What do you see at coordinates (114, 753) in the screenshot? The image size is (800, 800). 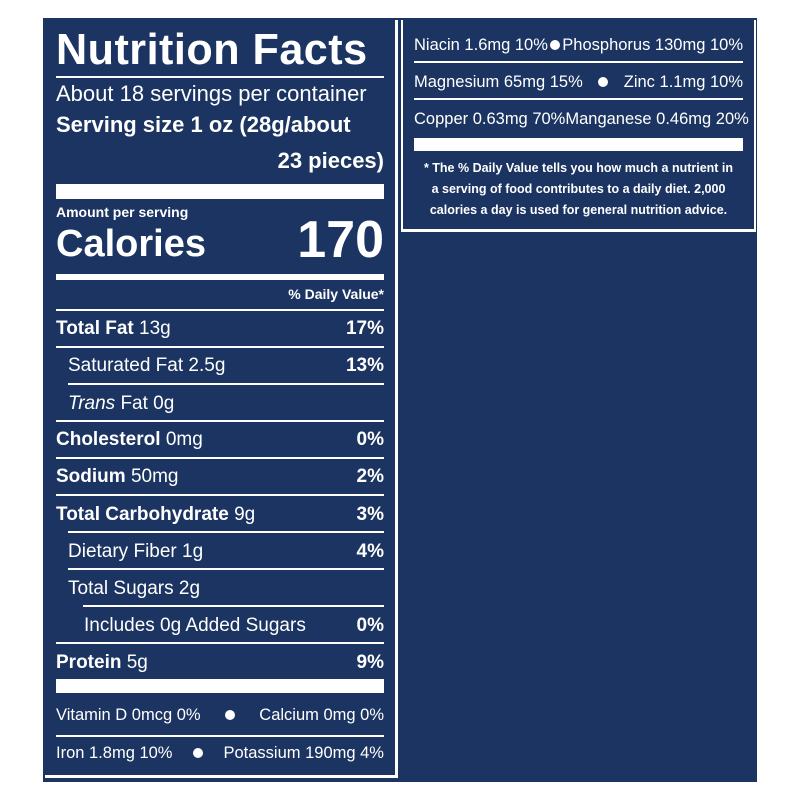 I see `mineral-item: Iron 1.8mg 10%` at bounding box center [114, 753].